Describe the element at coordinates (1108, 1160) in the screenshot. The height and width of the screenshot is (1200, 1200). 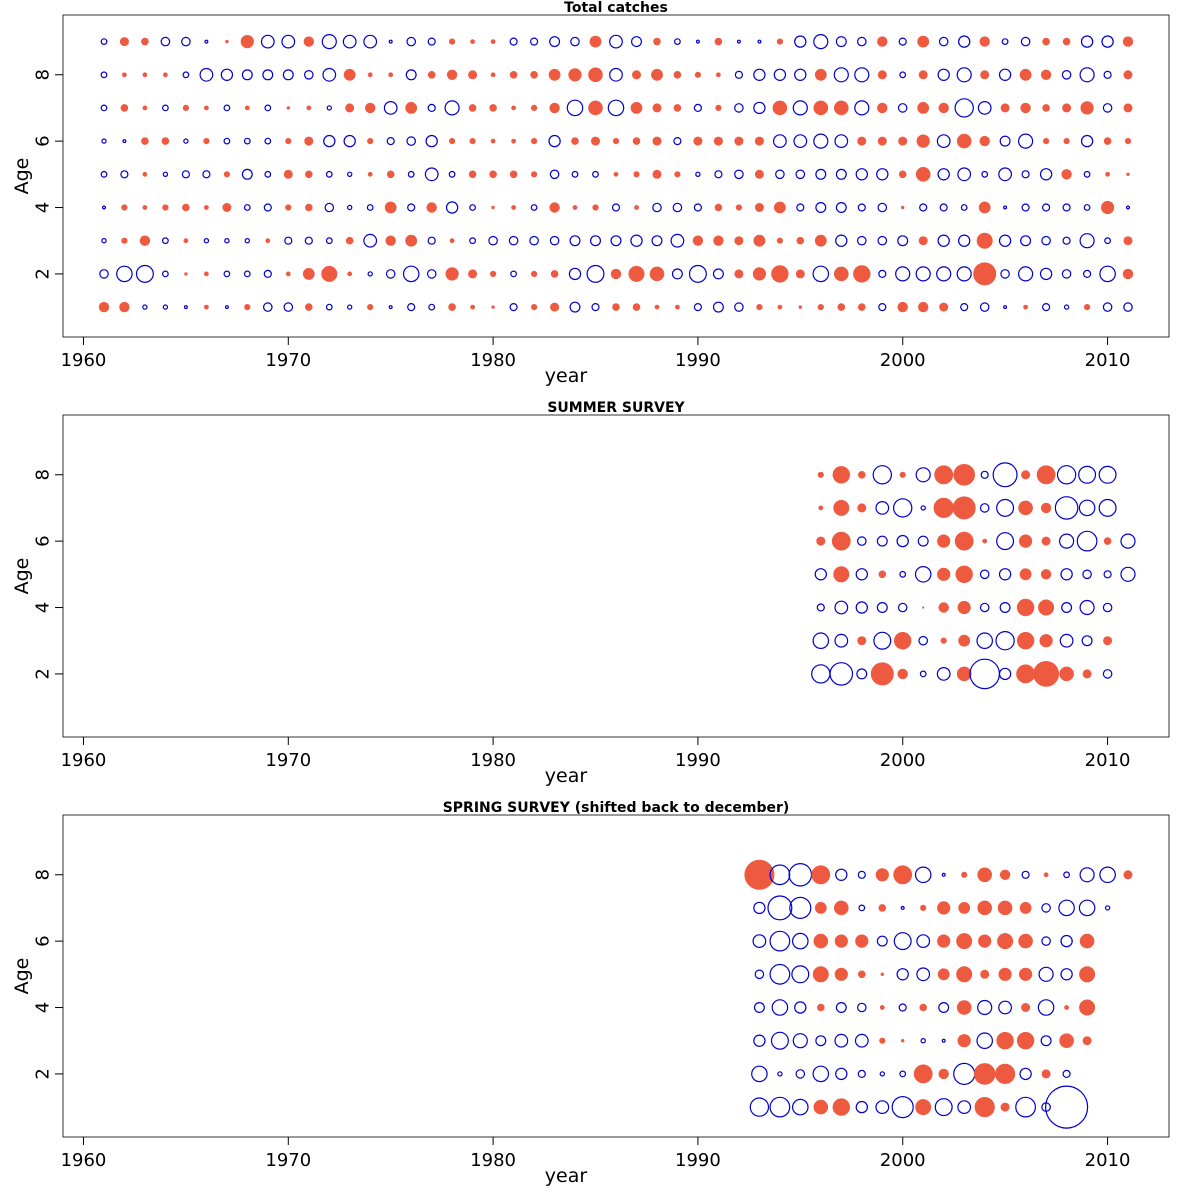
I see `x-tick-label: 2010` at that location.